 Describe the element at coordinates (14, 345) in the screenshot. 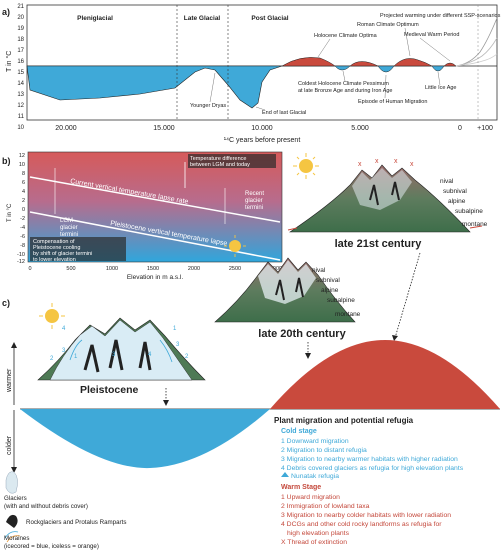

I see `arrow-up-icon` at that location.